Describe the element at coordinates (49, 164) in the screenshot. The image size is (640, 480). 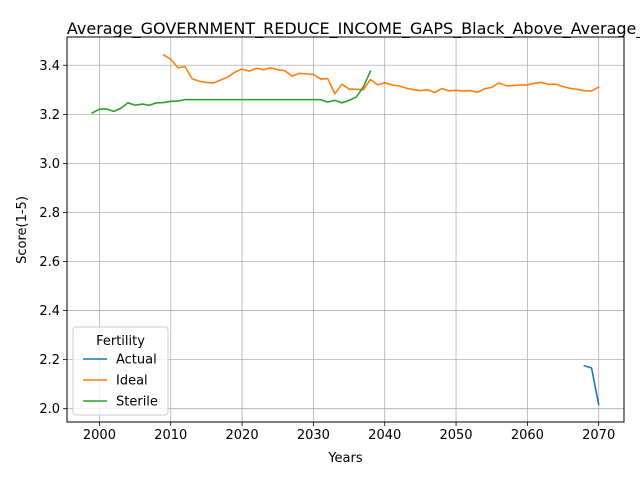
I see `y-tick-label: 3.0` at that location.